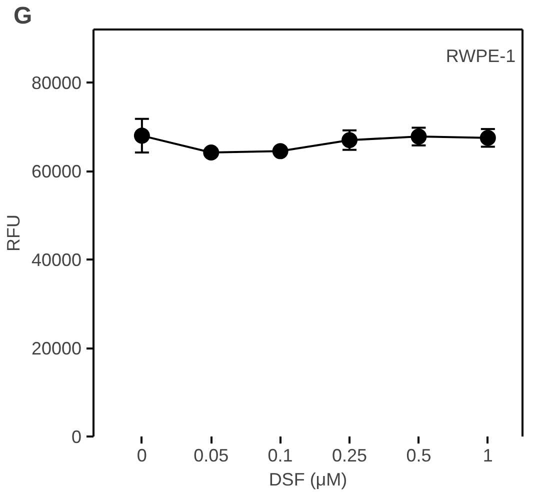  What do you see at coordinates (23, 16) in the screenshot?
I see `chart-title: G` at bounding box center [23, 16].